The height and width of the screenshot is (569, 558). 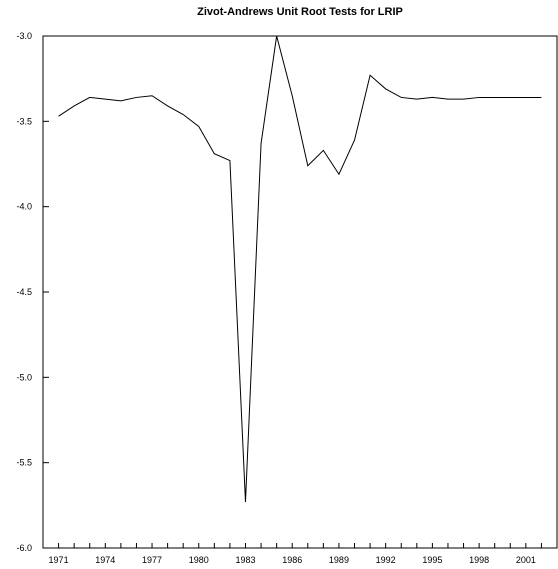 I want to click on x-tick-label: 1998, so click(x=479, y=560).